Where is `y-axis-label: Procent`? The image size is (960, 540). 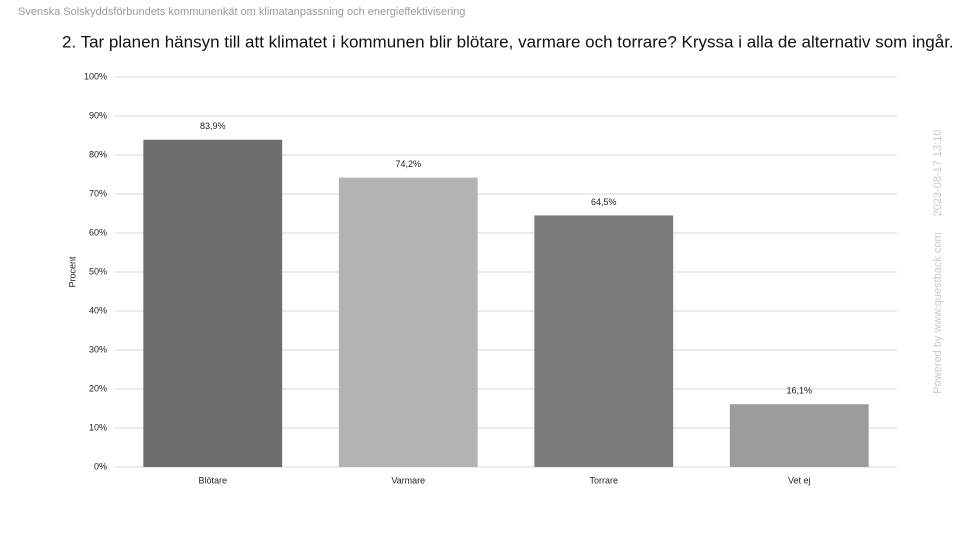 y-axis-label: Procent is located at coordinates (72, 272).